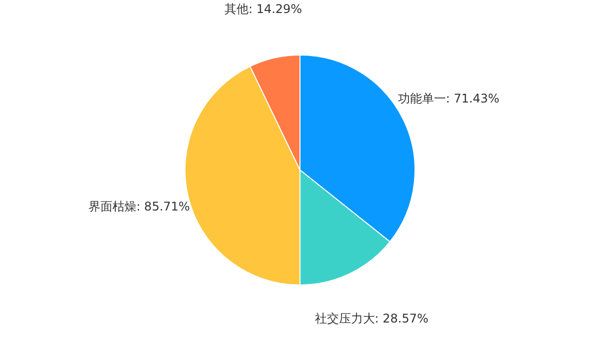  Describe the element at coordinates (263, 9) in the screenshot. I see `slice-label: 其他: 14.29%` at that location.